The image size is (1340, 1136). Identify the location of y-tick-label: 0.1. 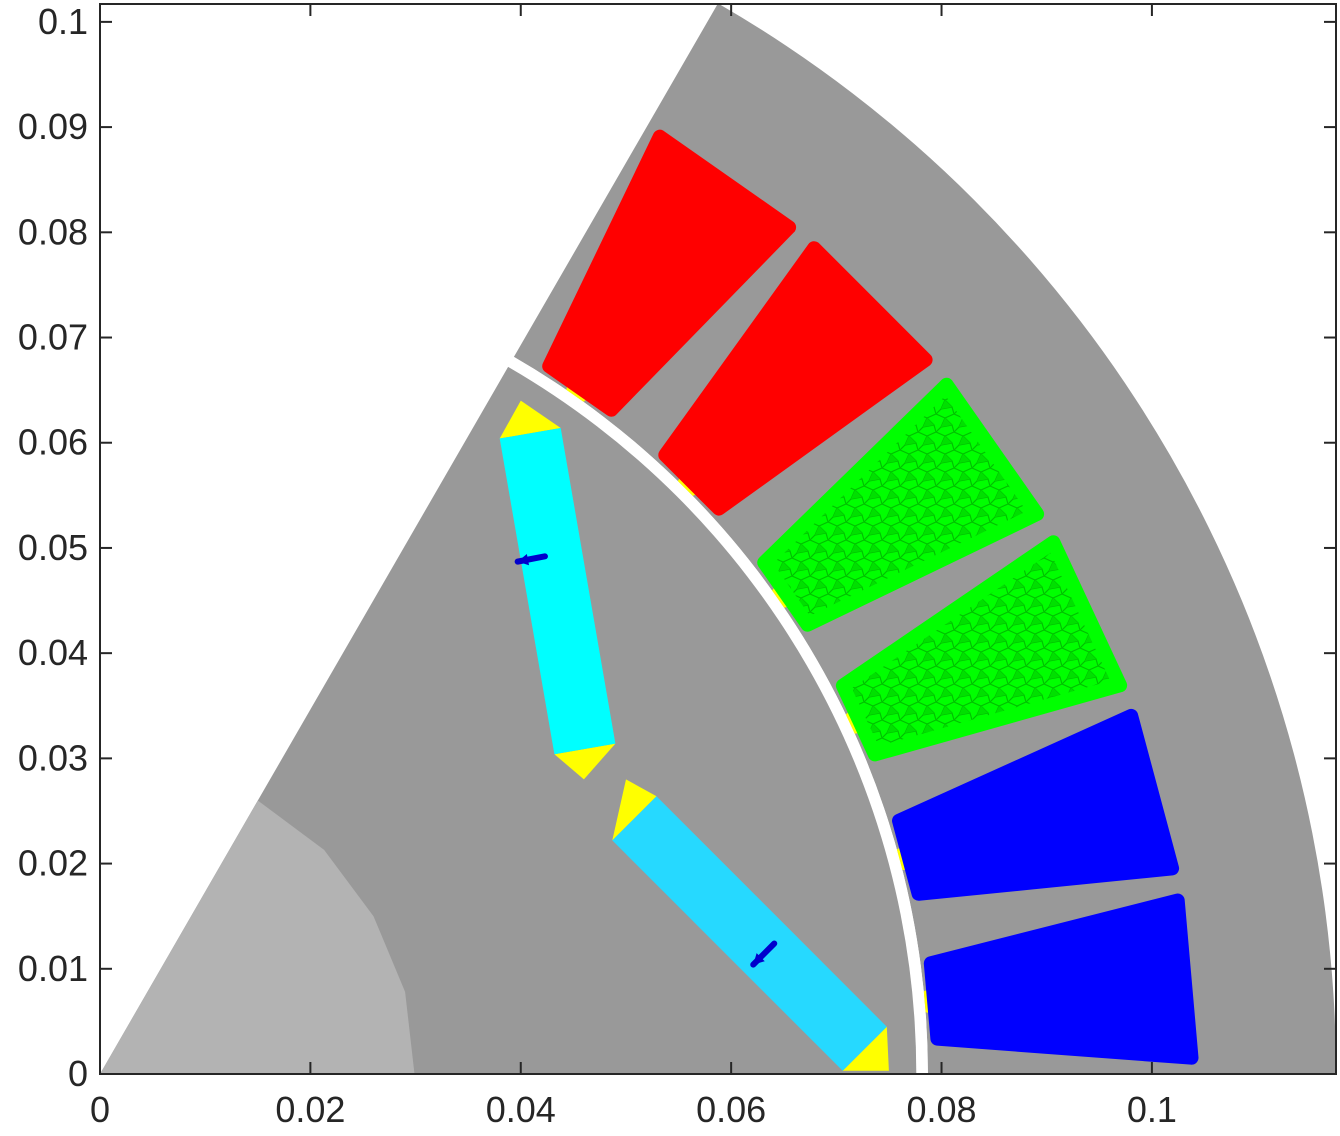
(63, 21).